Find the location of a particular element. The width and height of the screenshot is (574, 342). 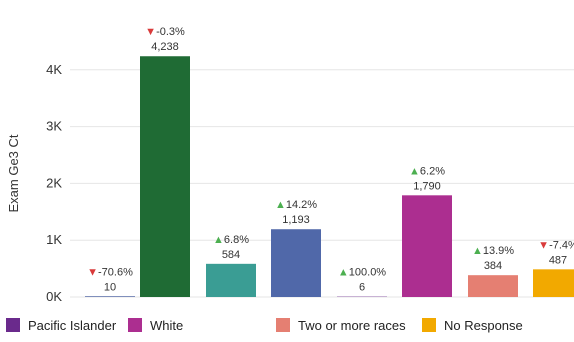

change-label: ▲100.0% is located at coordinates (362, 273).